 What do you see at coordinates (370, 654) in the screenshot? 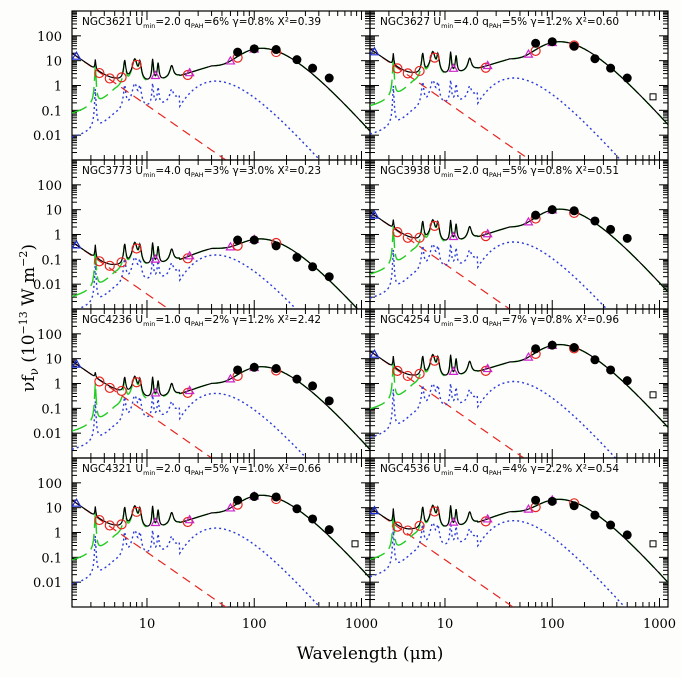
I see `x-axis-title: Wavelength (μm)` at bounding box center [370, 654].